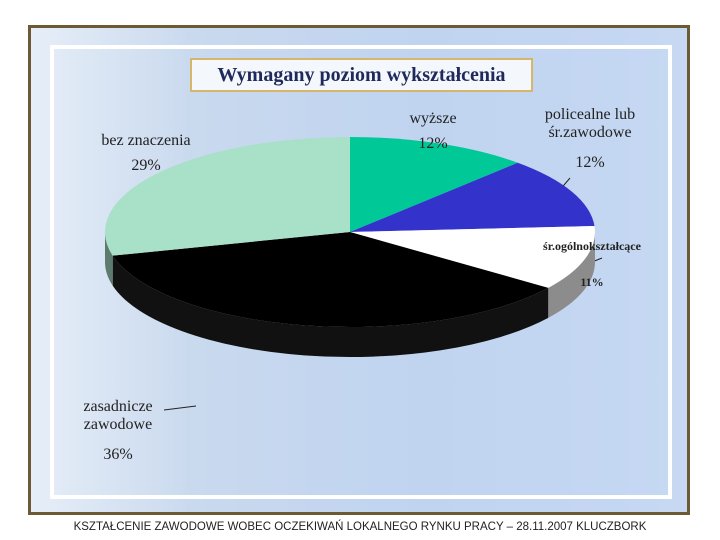 This screenshot has width=720, height=540. Describe the element at coordinates (118, 454) in the screenshot. I see `value-label: 36%` at that location.